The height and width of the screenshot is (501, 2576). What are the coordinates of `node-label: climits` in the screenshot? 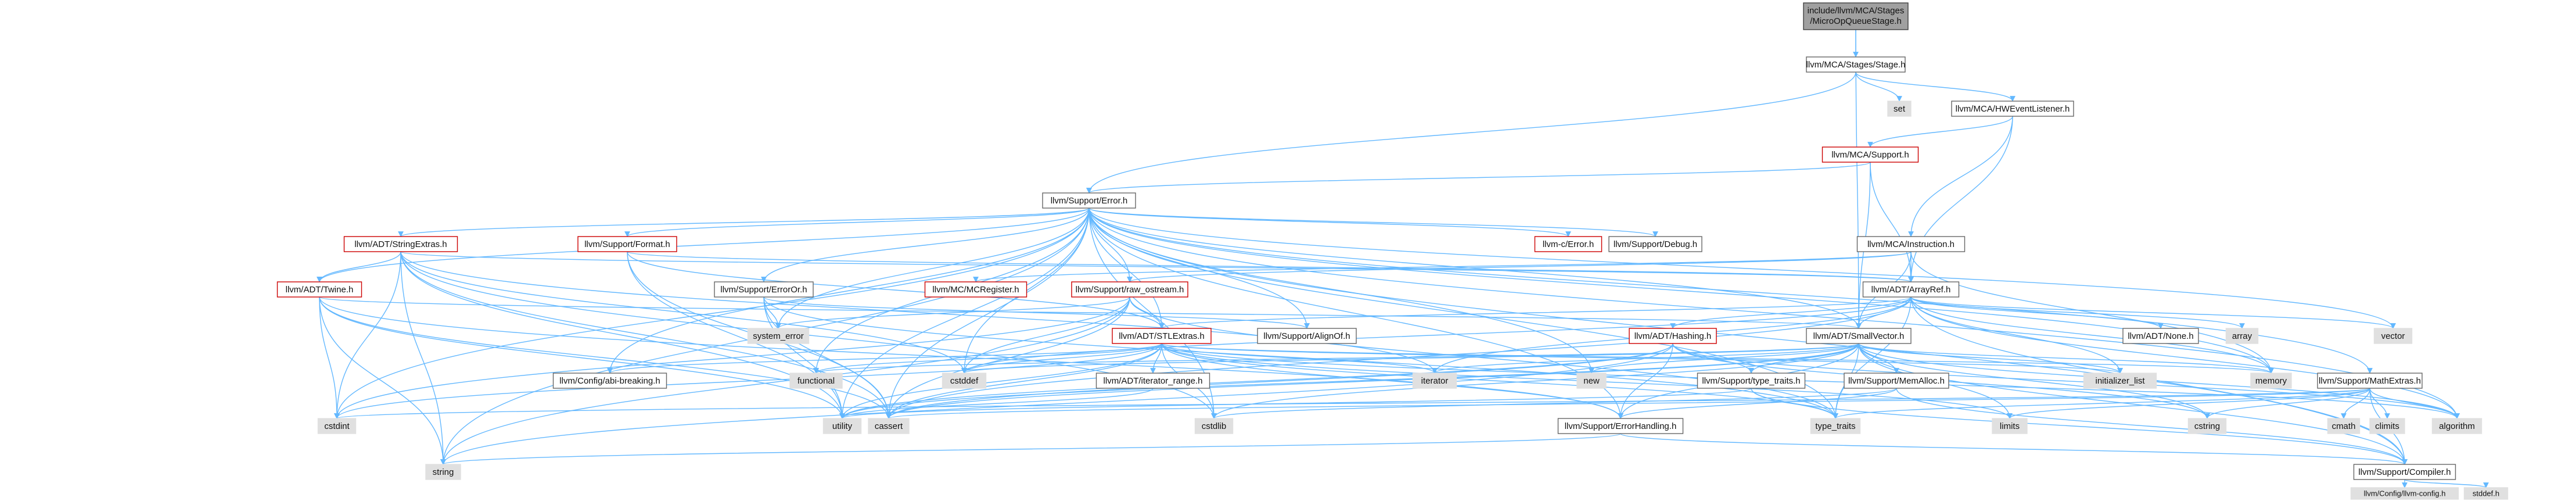 It's located at (2387, 426).